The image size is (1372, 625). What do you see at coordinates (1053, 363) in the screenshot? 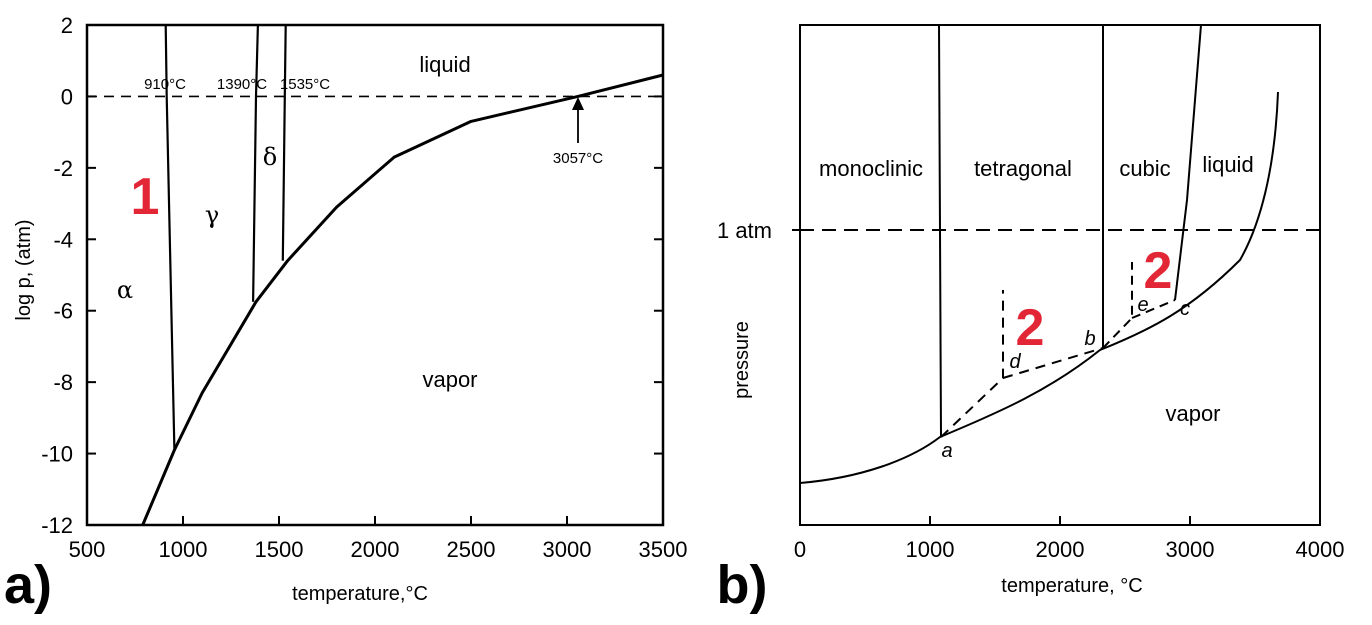
I see `series-metastable-d-b` at bounding box center [1053, 363].